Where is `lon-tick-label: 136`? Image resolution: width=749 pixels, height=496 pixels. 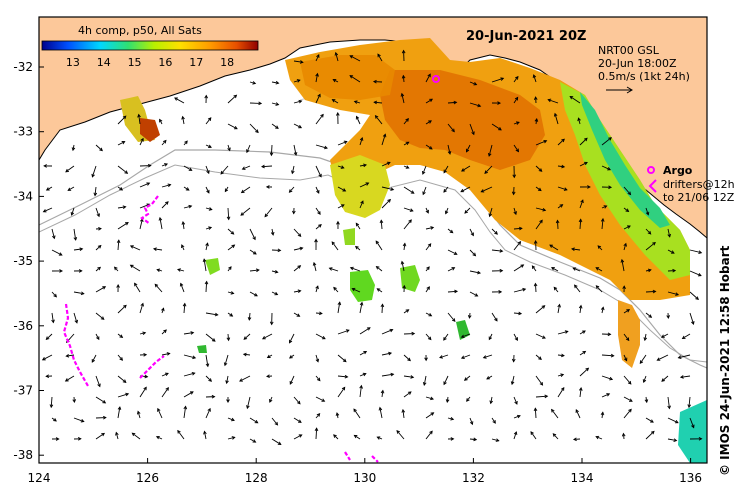
lon-tick-label: 136 is located at coordinates (690, 478).